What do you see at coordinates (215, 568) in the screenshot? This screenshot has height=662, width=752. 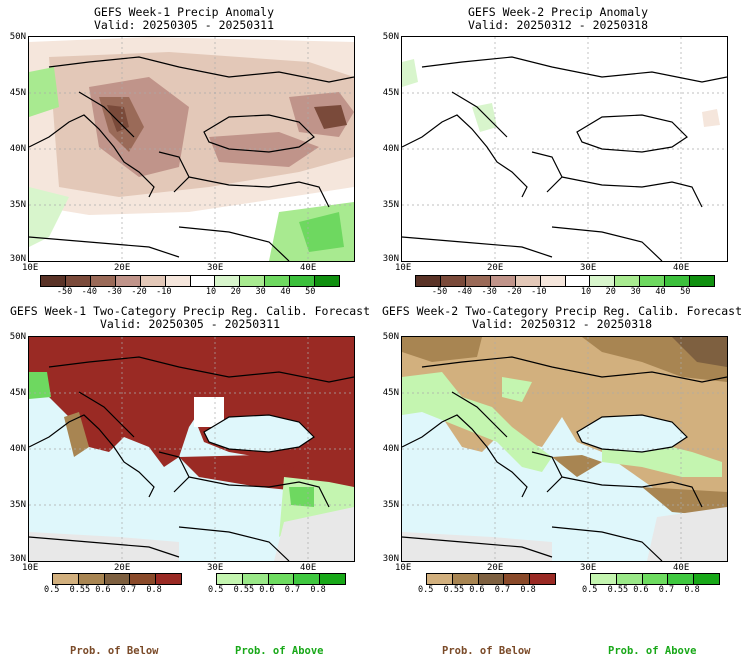 I see `map3-lon-30e: 30E` at bounding box center [215, 568].